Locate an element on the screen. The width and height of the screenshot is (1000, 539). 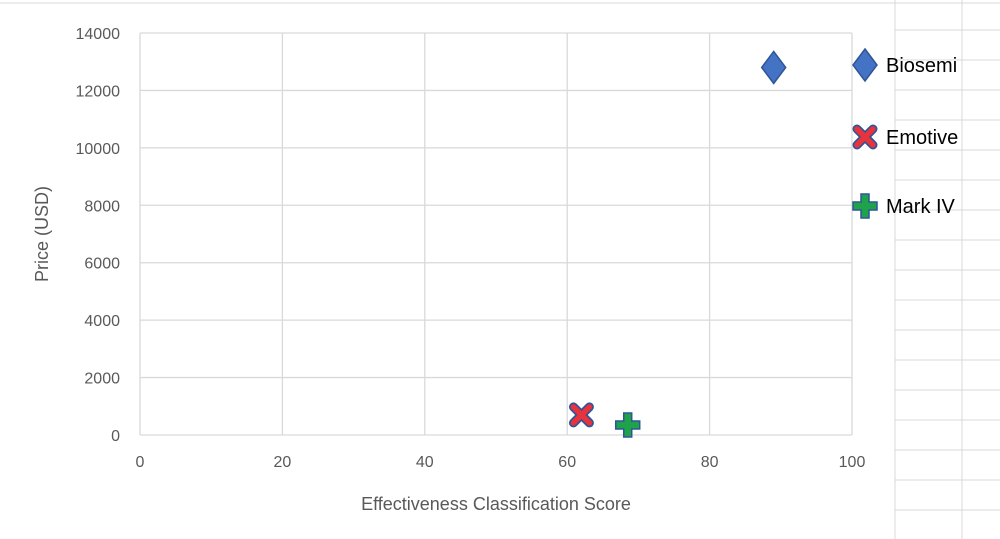
x-tick-label: 40 is located at coordinates (425, 462).